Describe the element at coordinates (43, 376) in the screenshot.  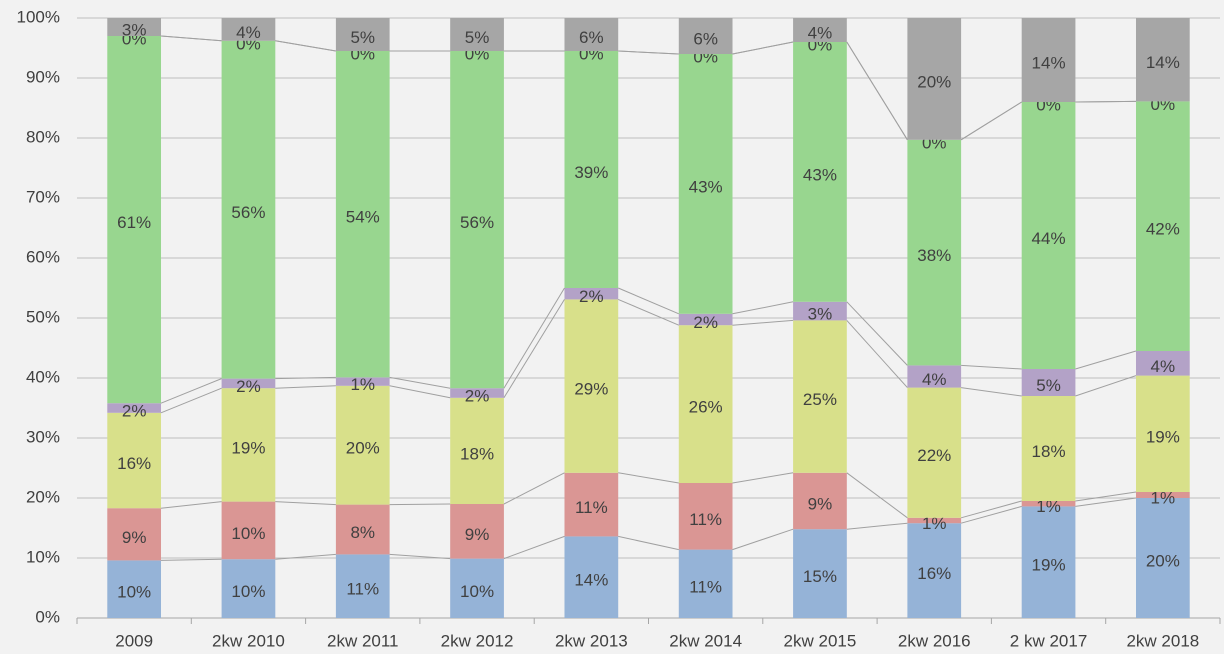
I see `y-tick-label: 40%` at that location.